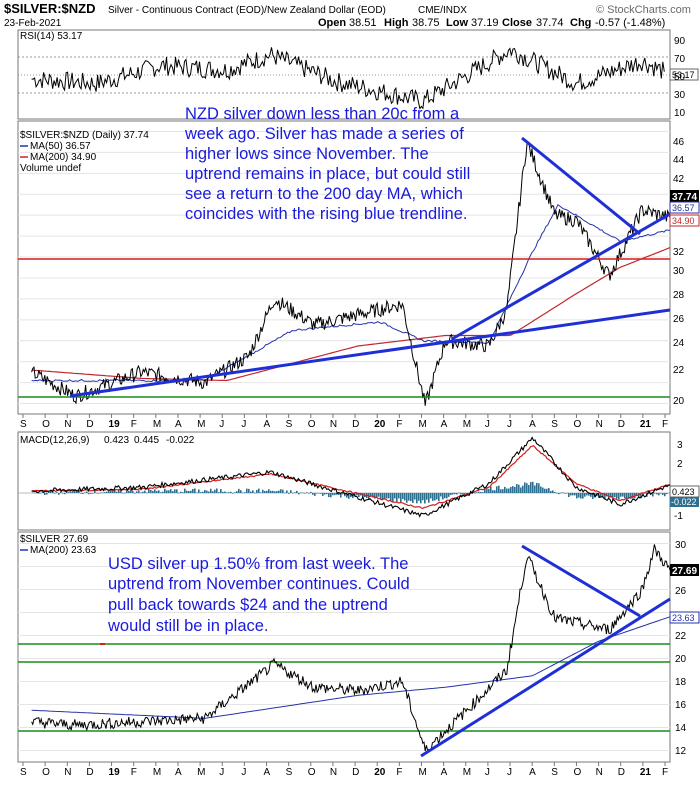 This screenshot has height=785, width=700. What do you see at coordinates (679, 252) in the screenshot?
I see `nzd-tick-32: 32` at bounding box center [679, 252].